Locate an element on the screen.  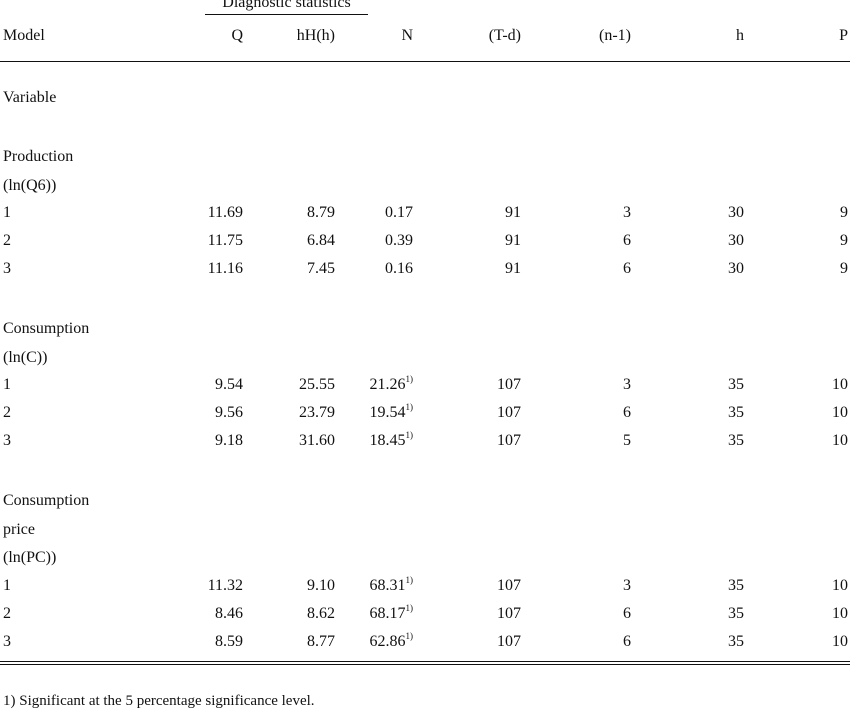
cell-hh: 9.10 is located at coordinates (321, 585).